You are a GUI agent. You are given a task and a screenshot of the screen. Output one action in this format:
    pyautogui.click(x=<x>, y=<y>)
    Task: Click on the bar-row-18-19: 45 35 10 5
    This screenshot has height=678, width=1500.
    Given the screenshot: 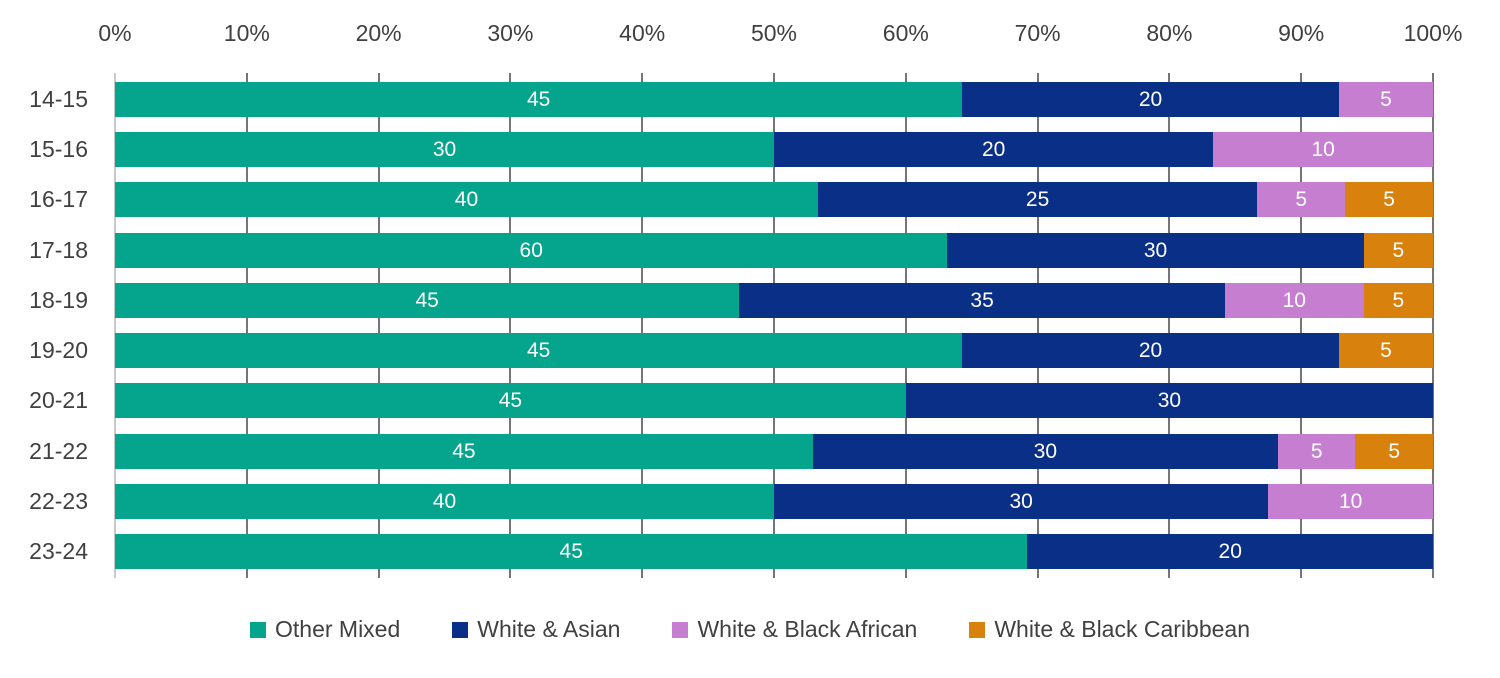 What is the action you would take?
    pyautogui.click(x=774, y=300)
    